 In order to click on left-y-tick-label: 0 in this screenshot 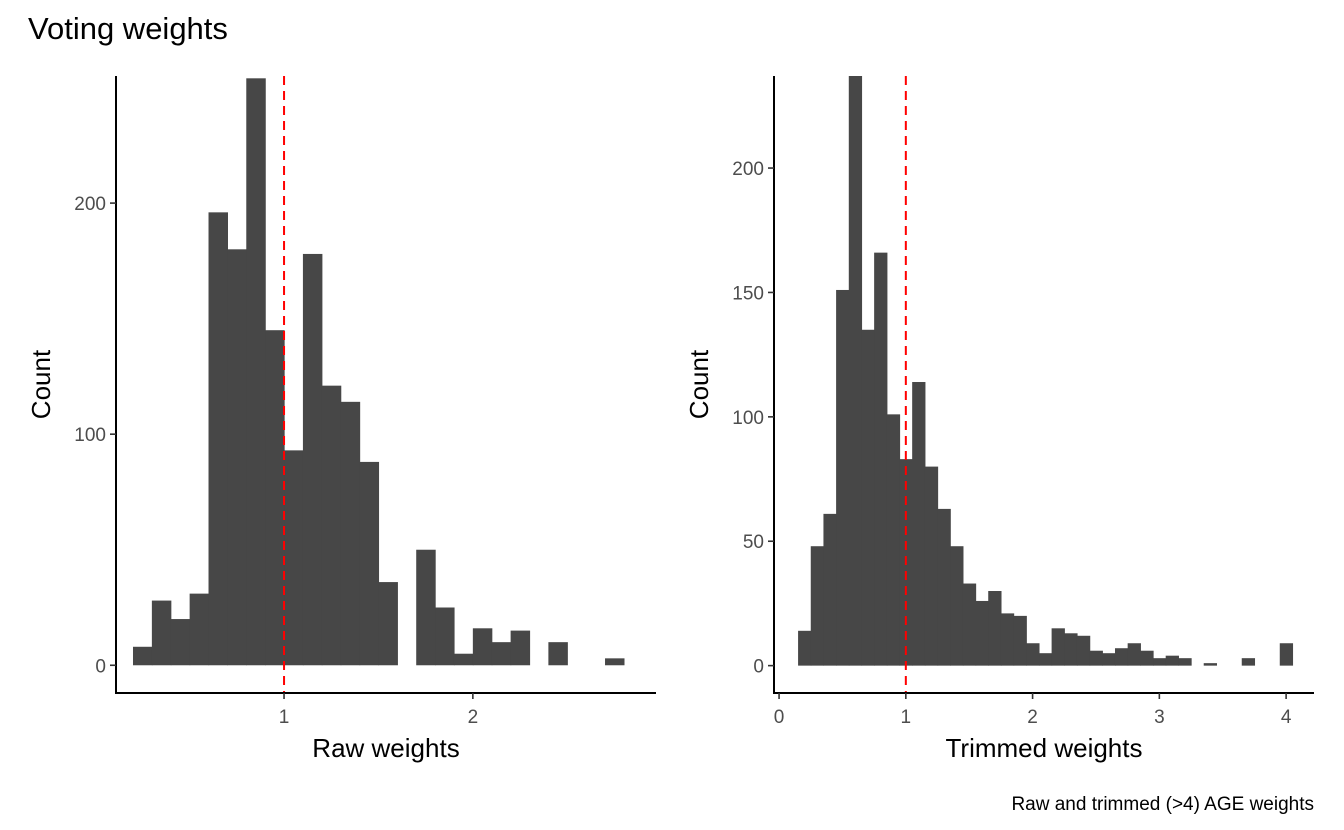, I will do `click(100, 666)`.